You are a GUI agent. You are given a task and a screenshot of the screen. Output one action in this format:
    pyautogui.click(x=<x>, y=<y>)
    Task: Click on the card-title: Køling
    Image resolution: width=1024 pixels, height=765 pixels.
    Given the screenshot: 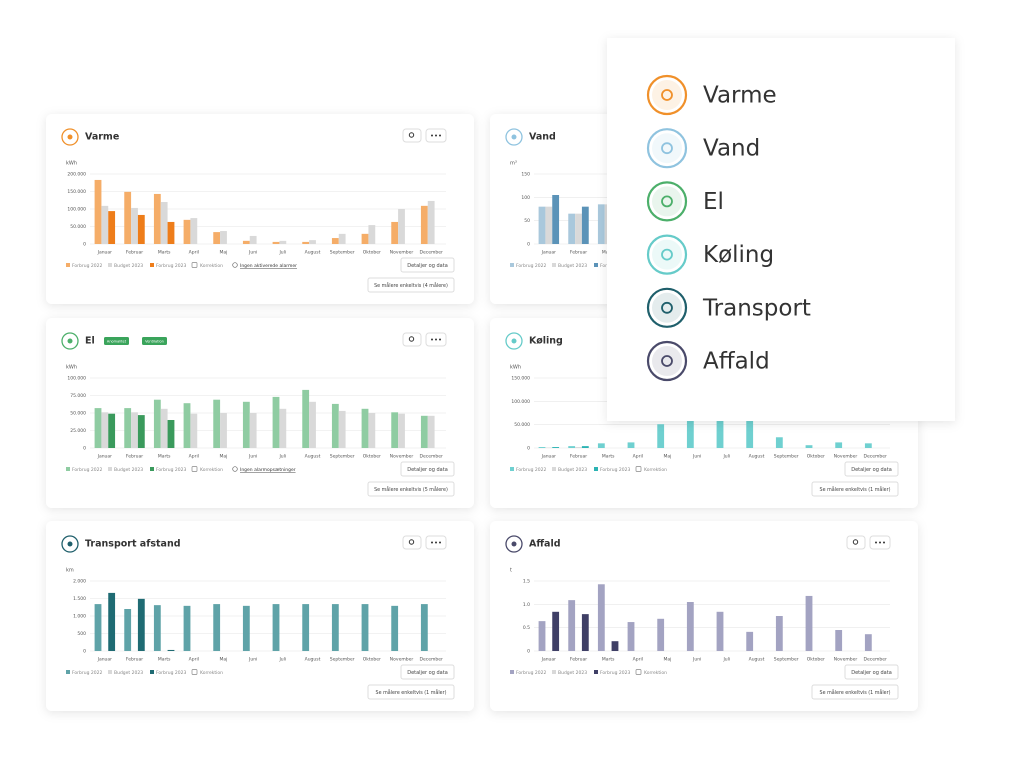 What is the action you would take?
    pyautogui.click(x=546, y=341)
    